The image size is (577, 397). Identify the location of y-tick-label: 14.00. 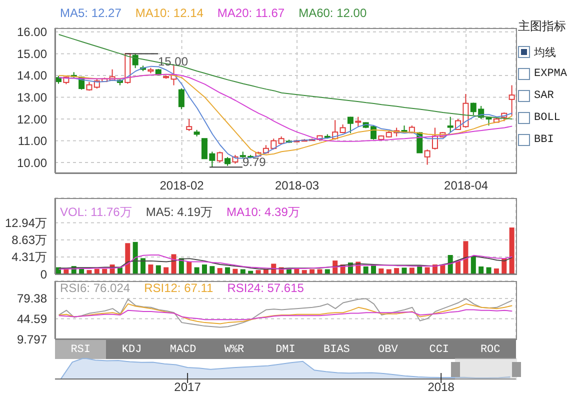
(32, 75).